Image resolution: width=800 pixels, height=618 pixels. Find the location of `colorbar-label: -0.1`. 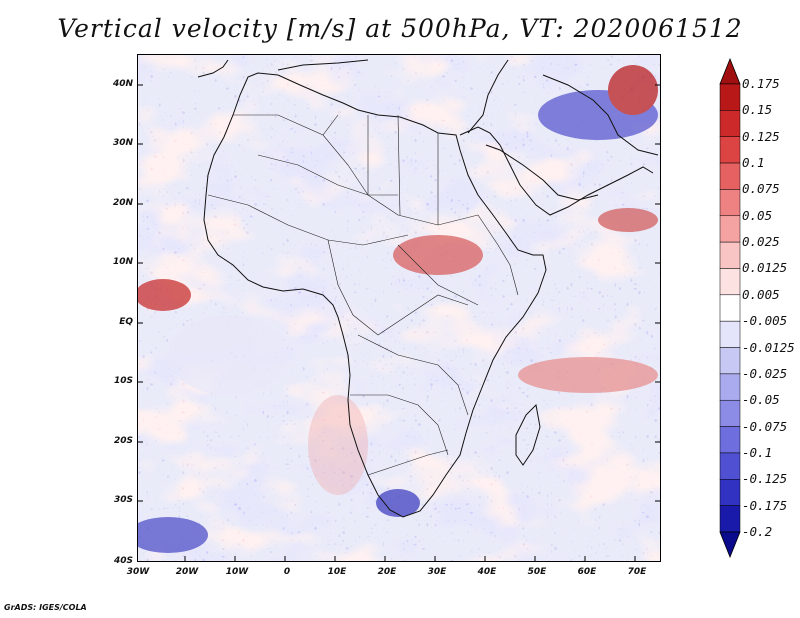

colorbar-label: -0.1 is located at coordinates (757, 452).